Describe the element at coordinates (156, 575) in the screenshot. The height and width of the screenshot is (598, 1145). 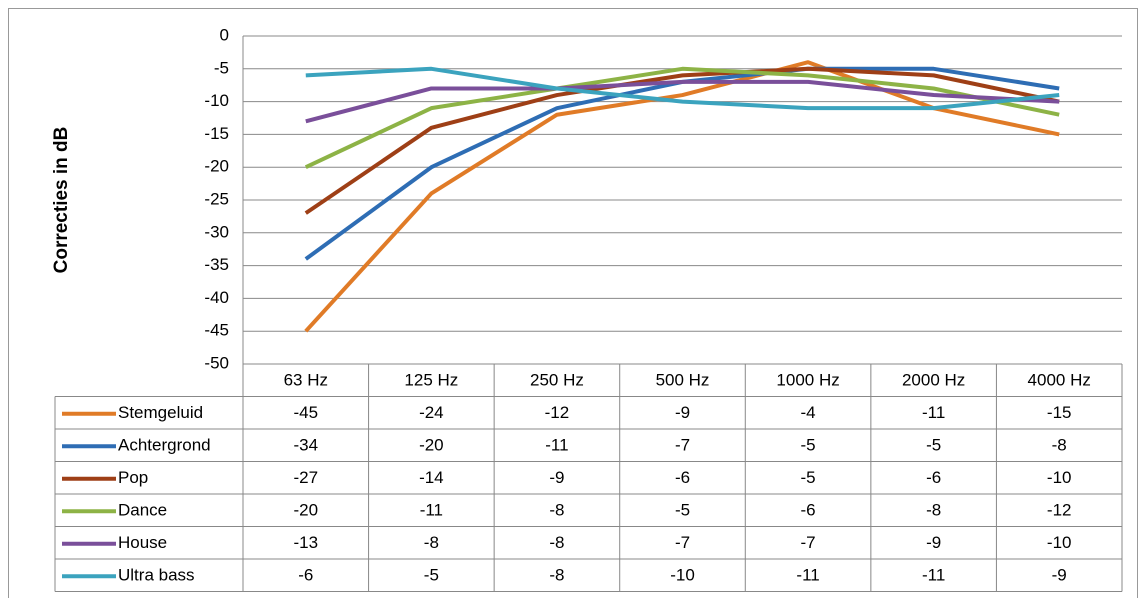
I see `legend-label: Ultra bass` at that location.